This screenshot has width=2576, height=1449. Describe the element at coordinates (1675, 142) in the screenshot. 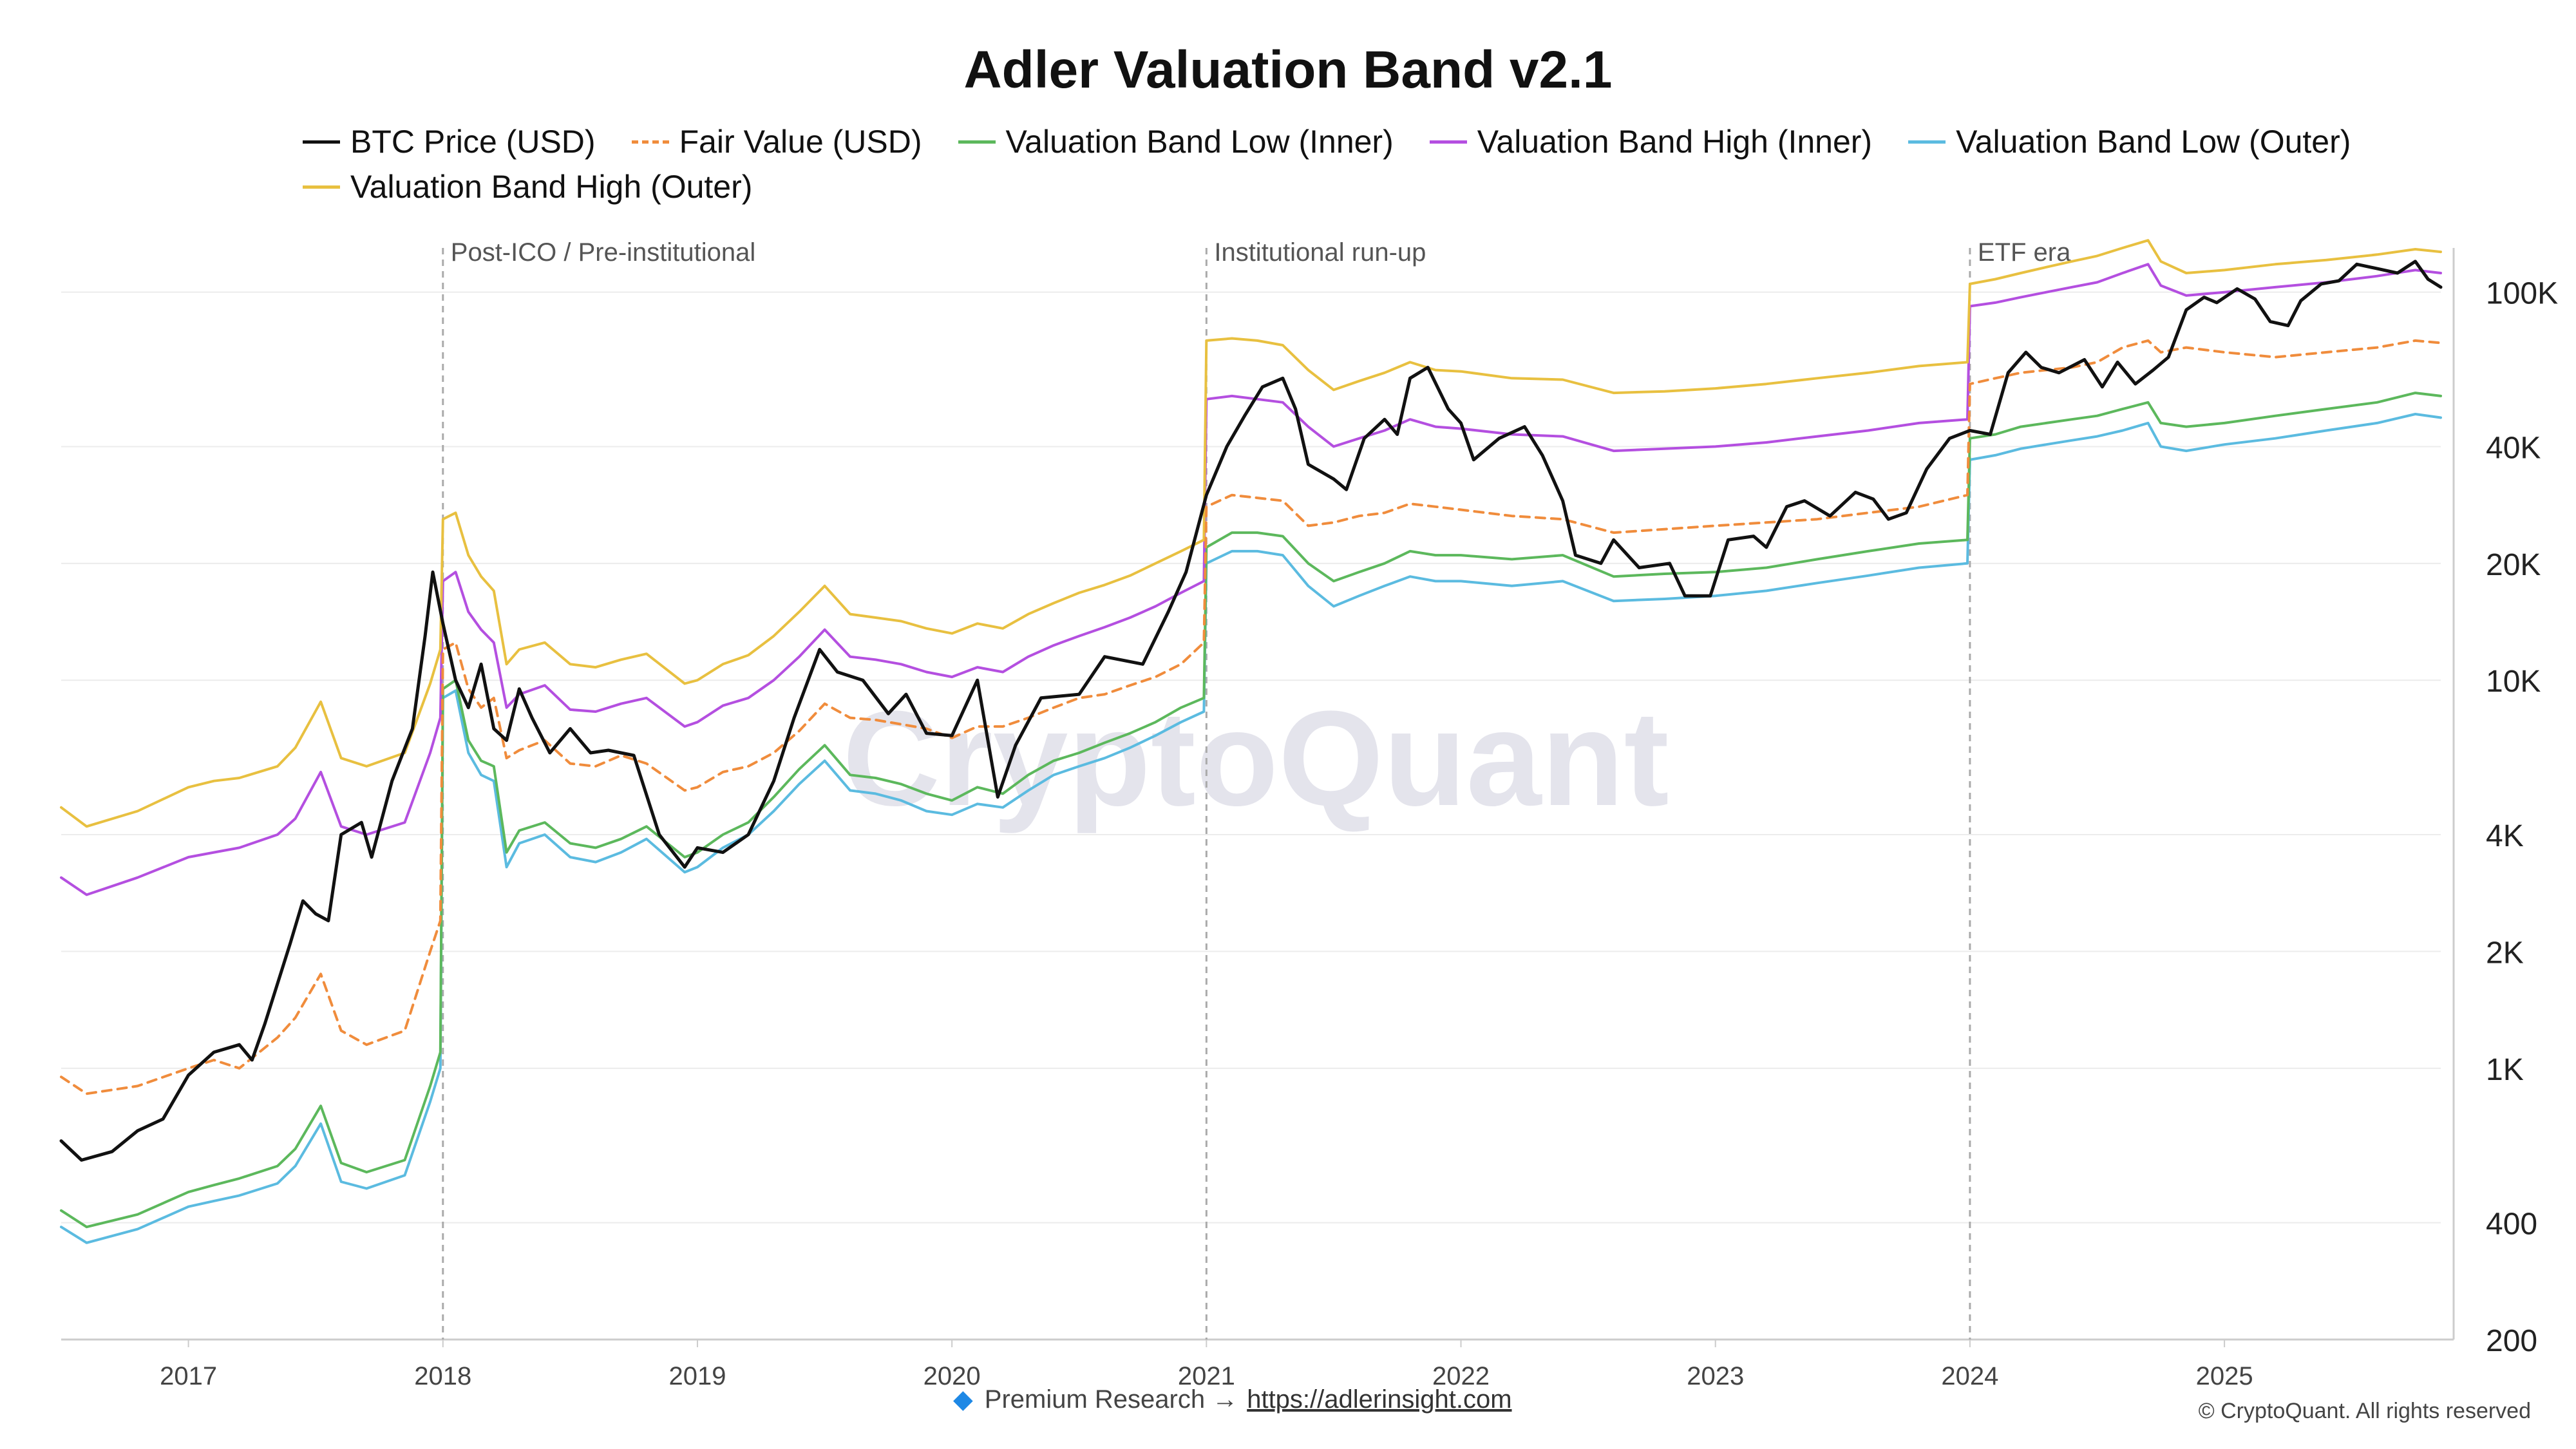

I see `legend-label: Valuation Band High (Inner)` at that location.